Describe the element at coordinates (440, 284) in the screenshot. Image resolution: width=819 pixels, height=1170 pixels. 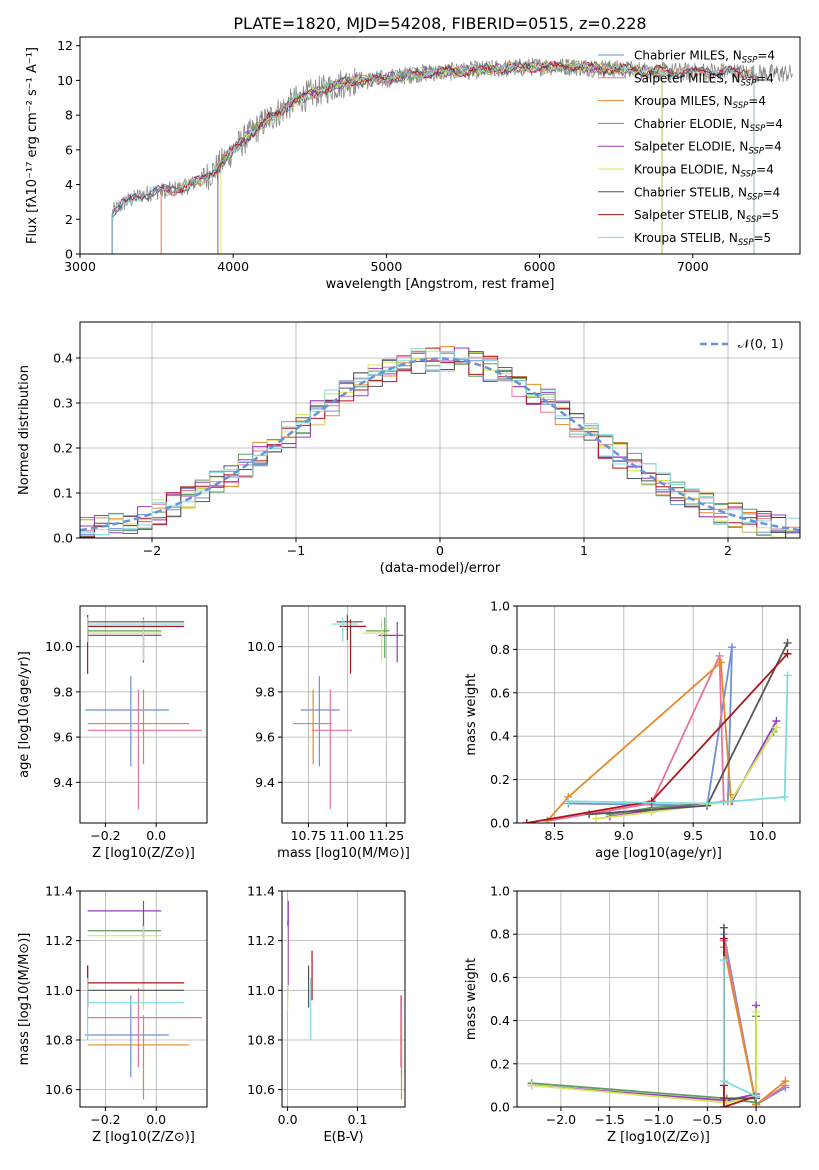
I see `x-axis-label: wavelength [Angstrom, rest frame]` at that location.